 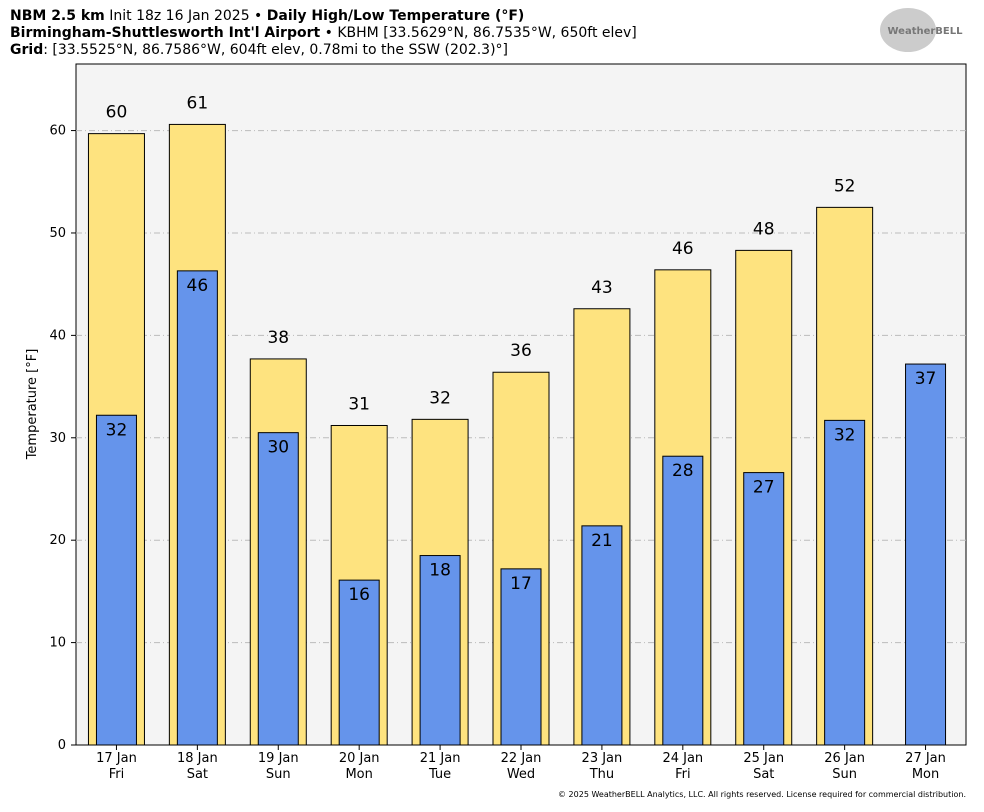 I want to click on x-tick-label: 18 Jan, so click(x=197, y=758).